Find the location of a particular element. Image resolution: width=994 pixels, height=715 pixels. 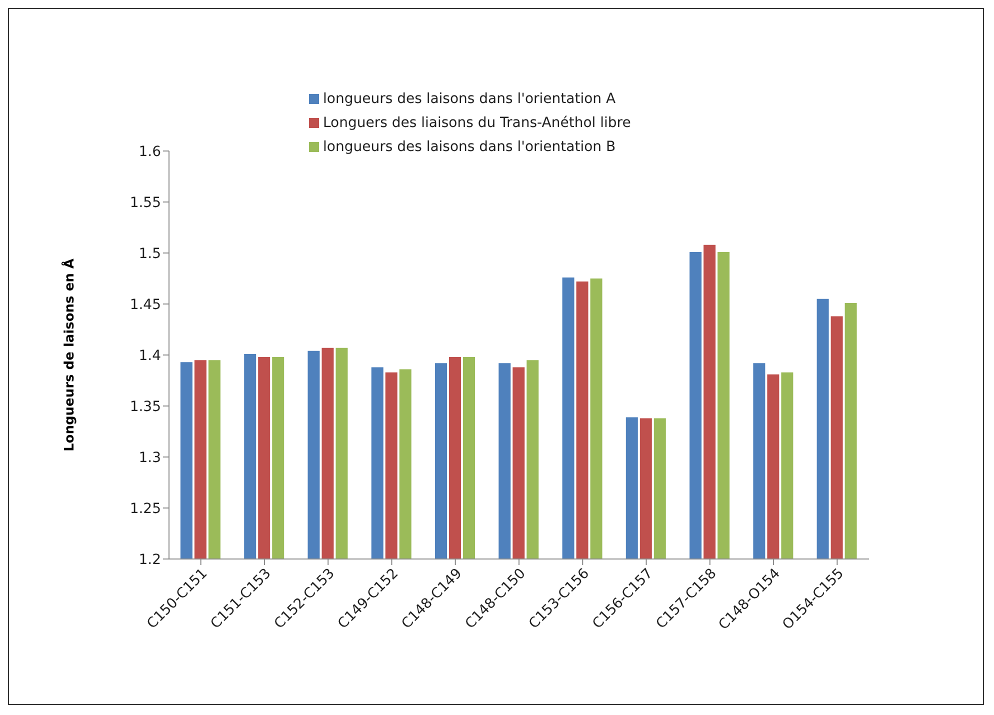

y-tick-label: 1.2 is located at coordinates (149, 560).